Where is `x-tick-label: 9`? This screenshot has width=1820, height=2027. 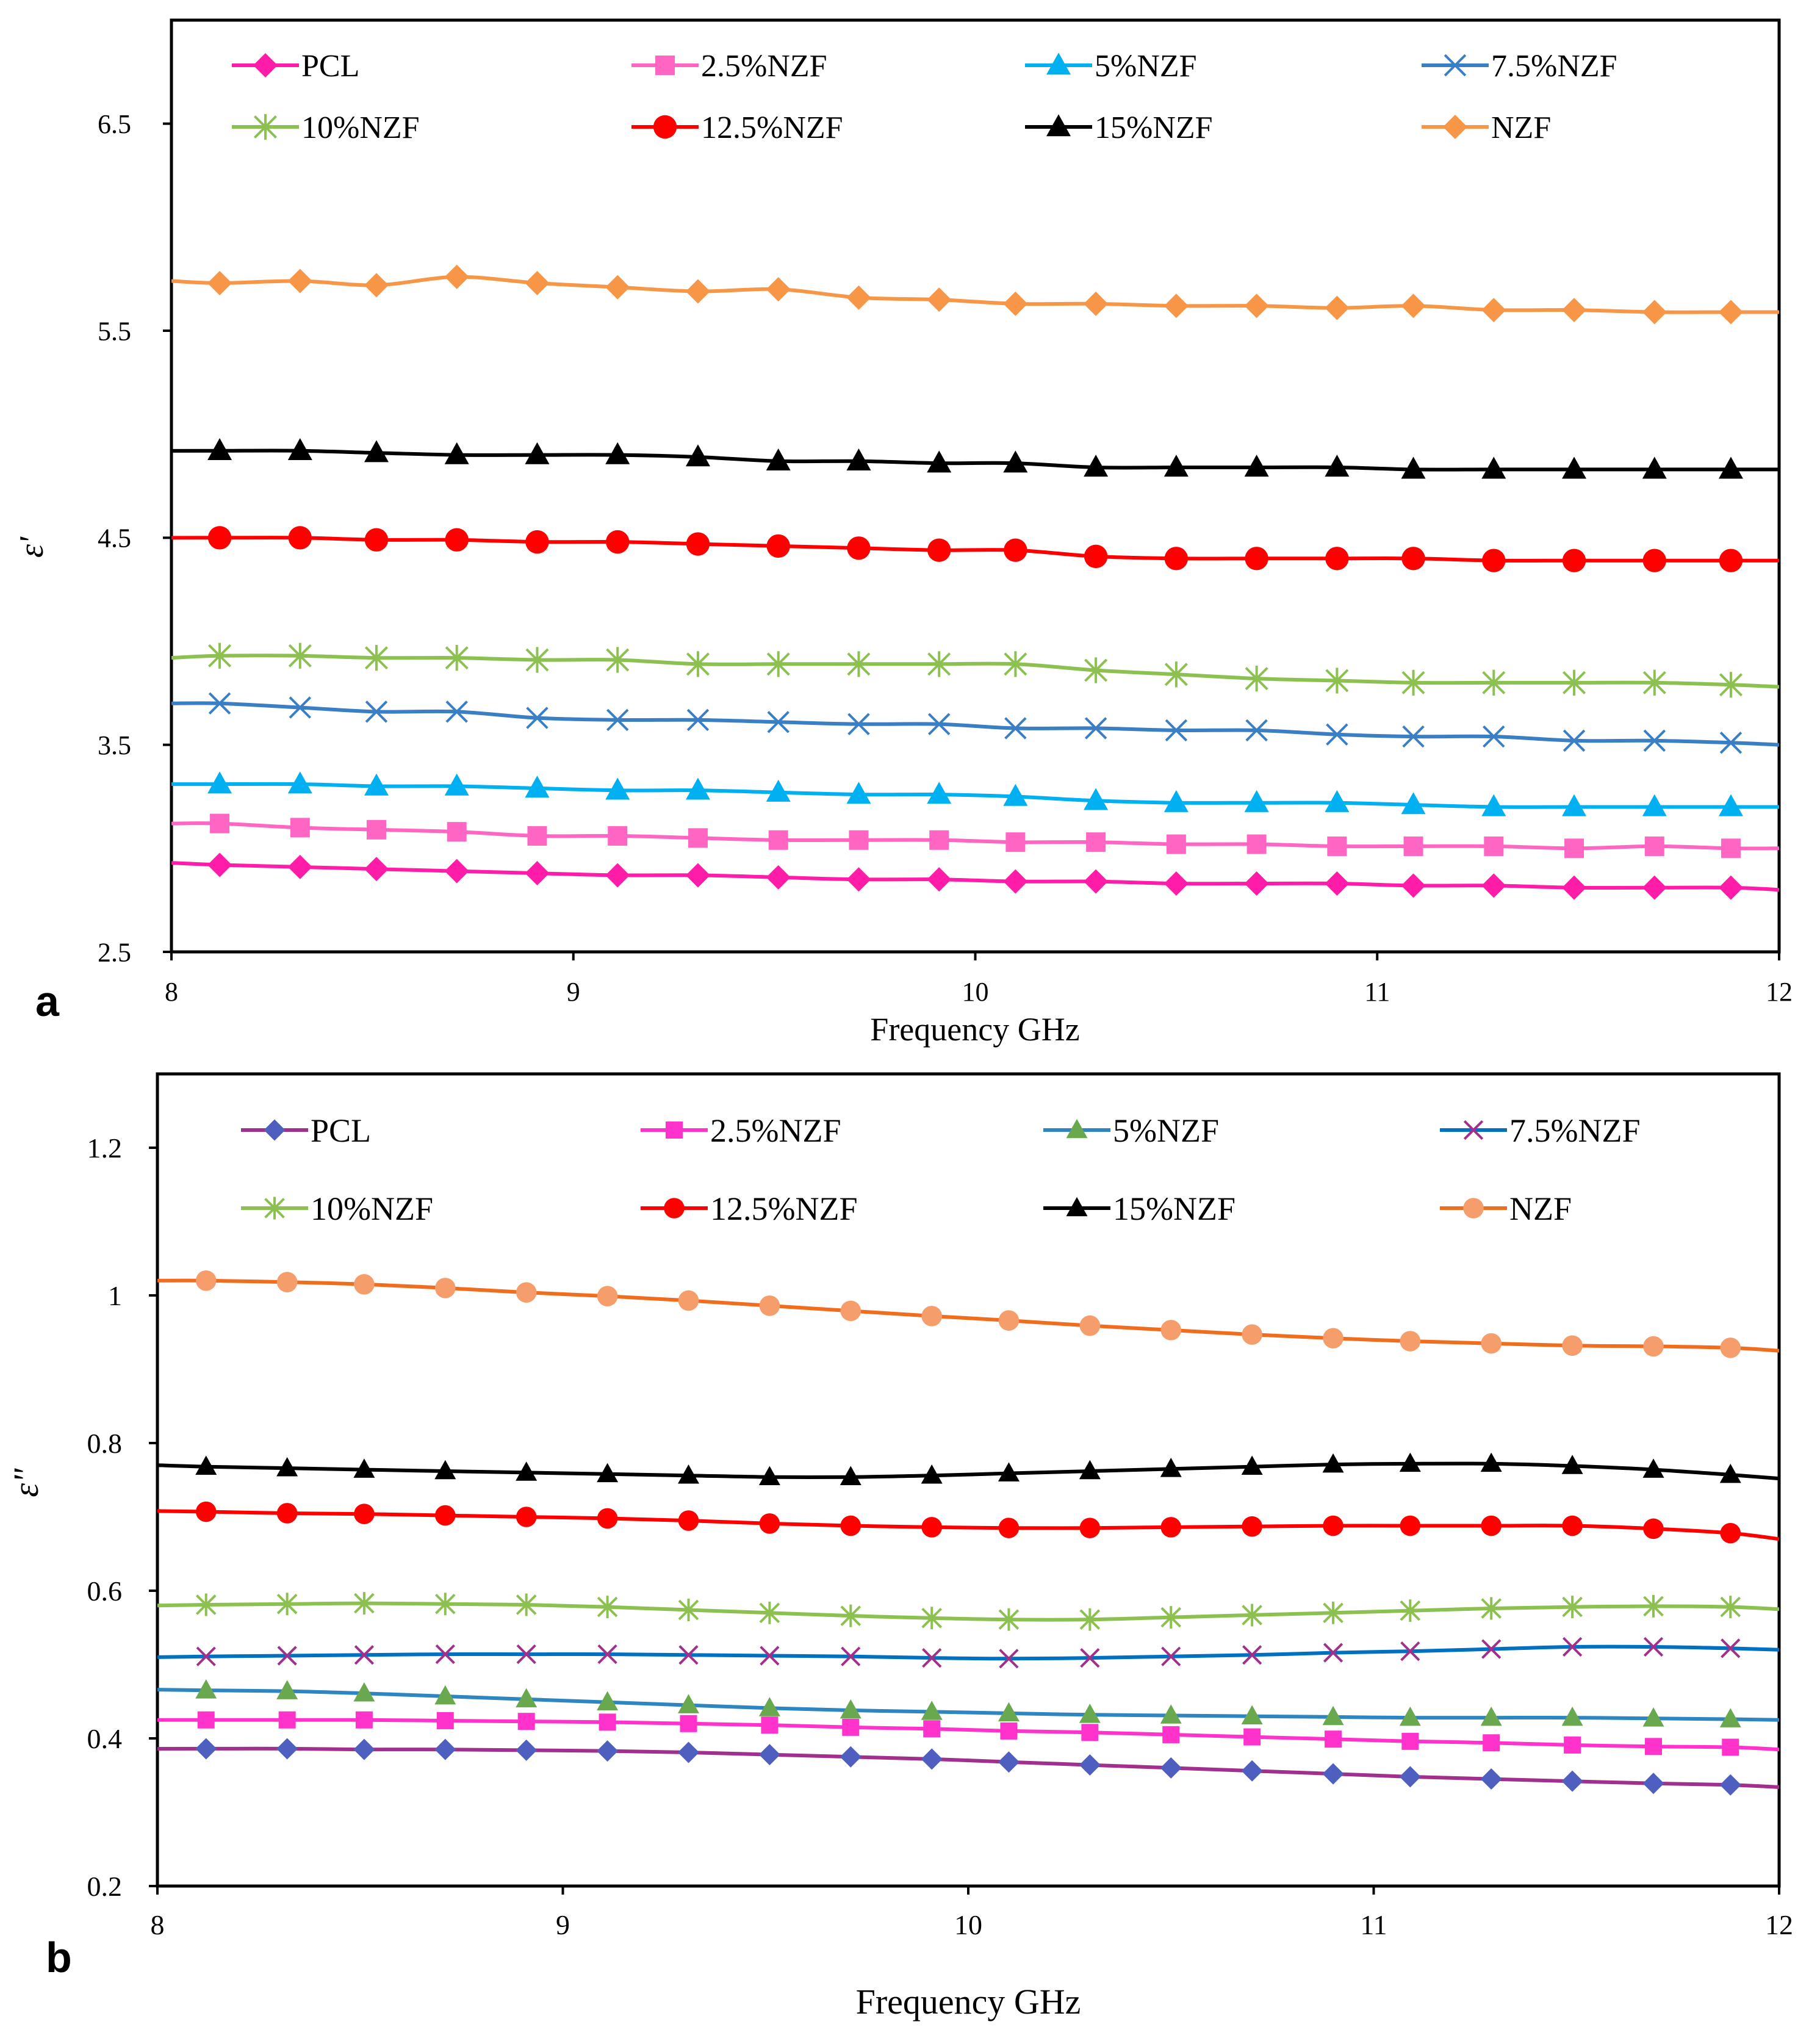 x-tick-label: 9 is located at coordinates (563, 1924).